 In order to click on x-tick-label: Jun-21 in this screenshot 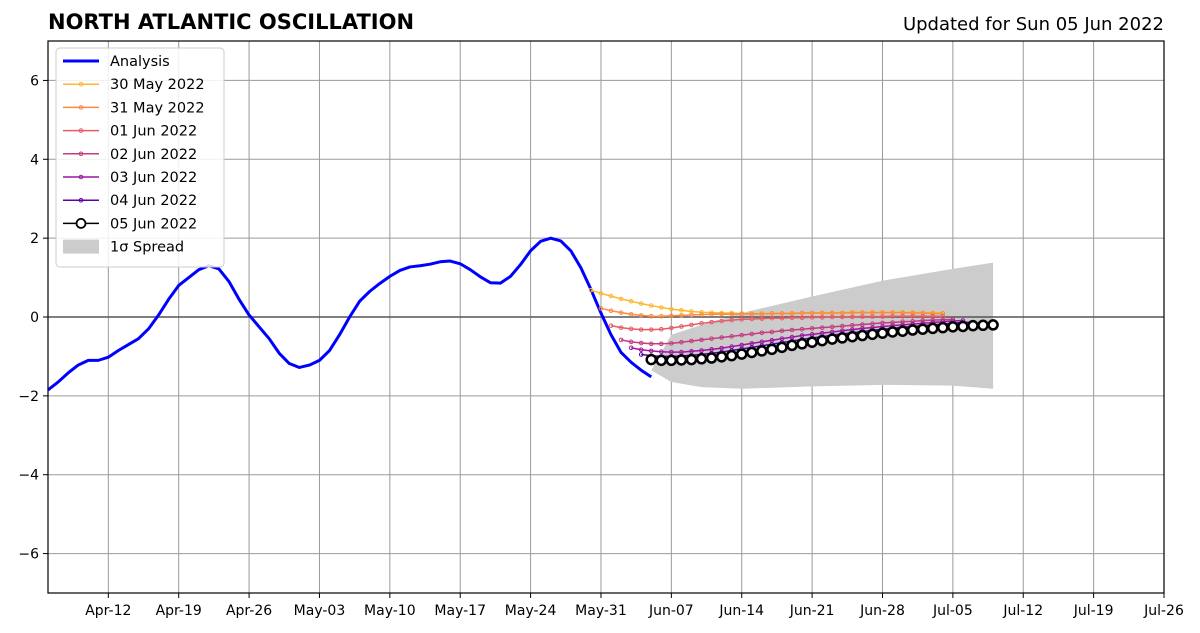, I will do `click(812, 611)`.